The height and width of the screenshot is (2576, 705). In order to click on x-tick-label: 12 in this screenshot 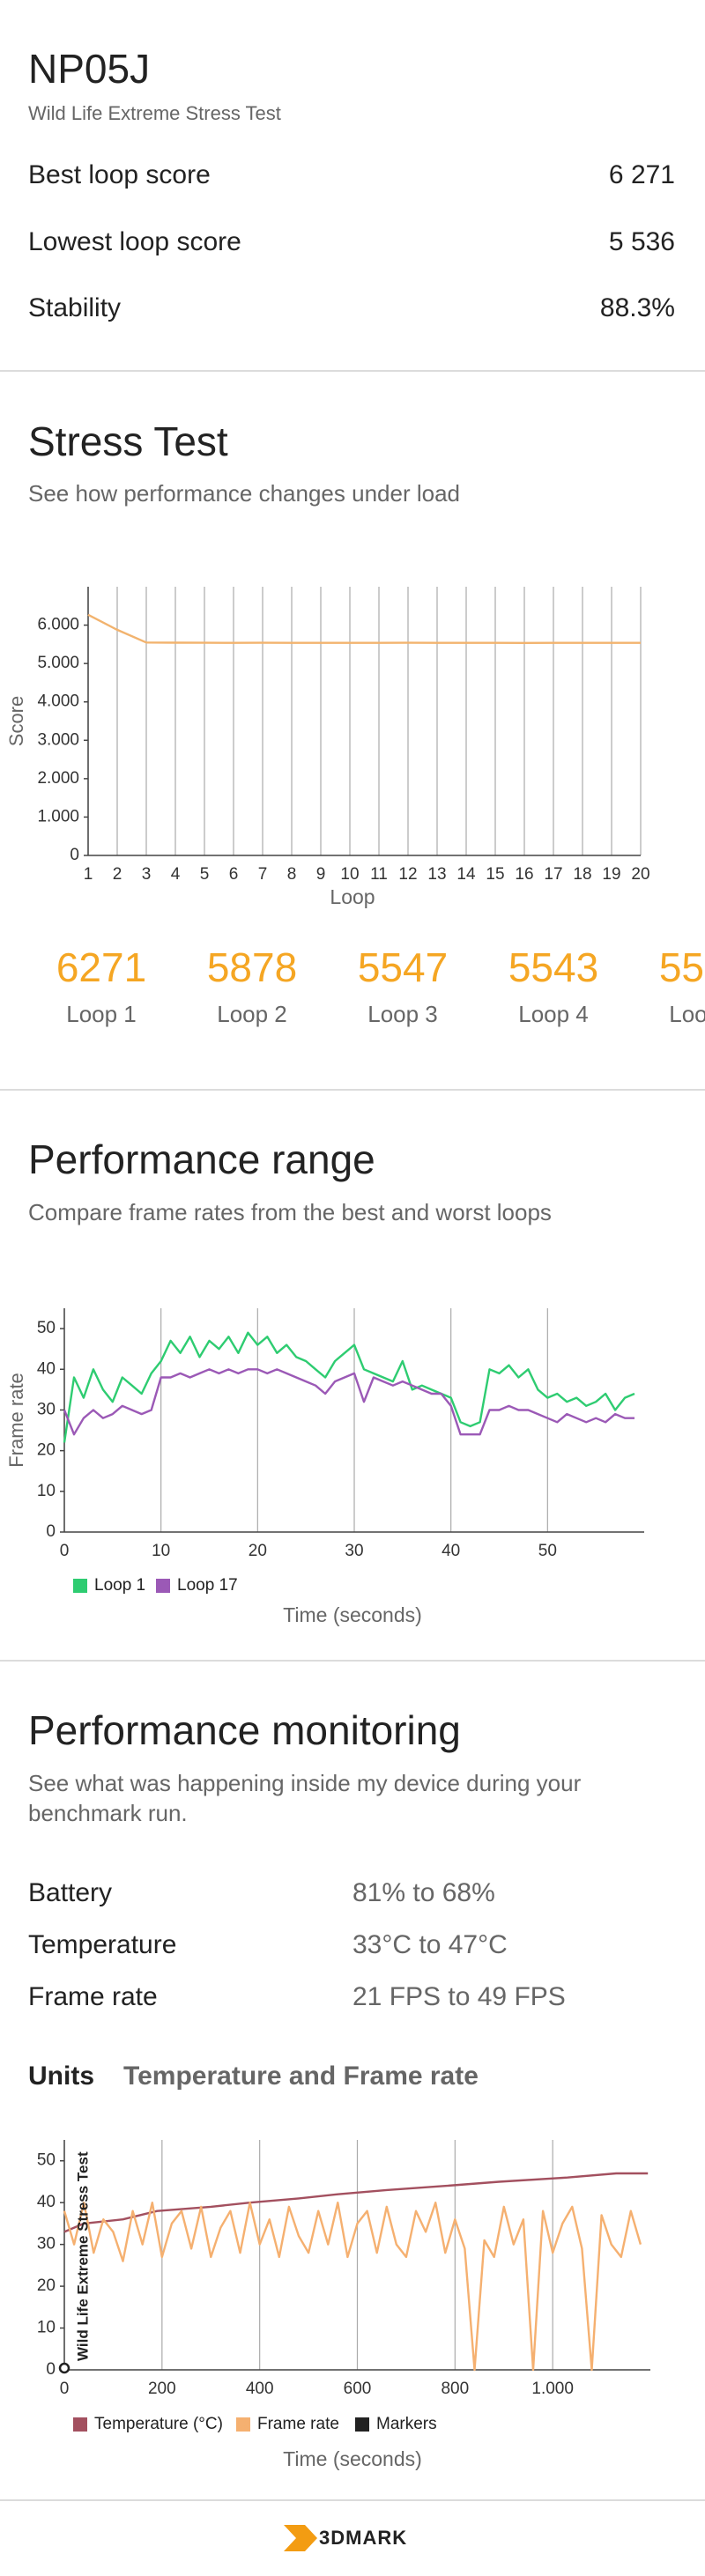, I will do `click(407, 875)`.